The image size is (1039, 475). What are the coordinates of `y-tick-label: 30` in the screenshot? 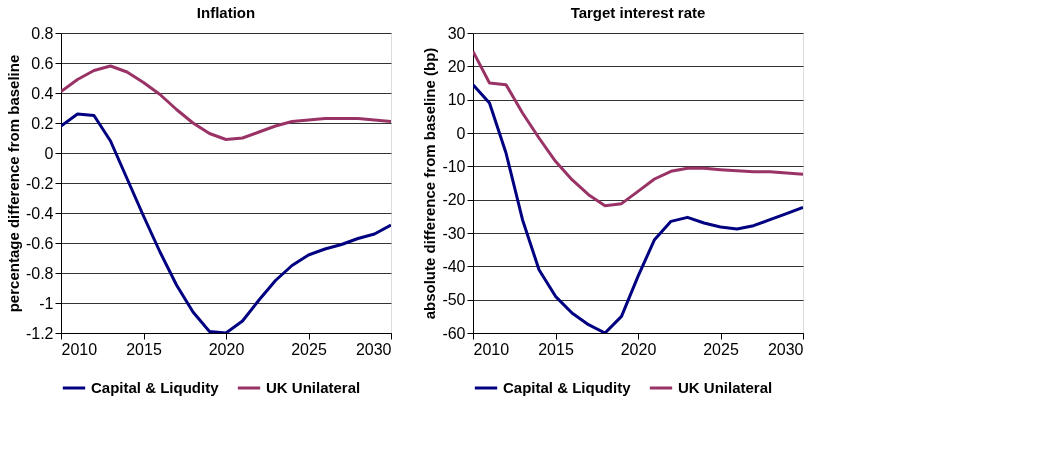 It's located at (456, 33).